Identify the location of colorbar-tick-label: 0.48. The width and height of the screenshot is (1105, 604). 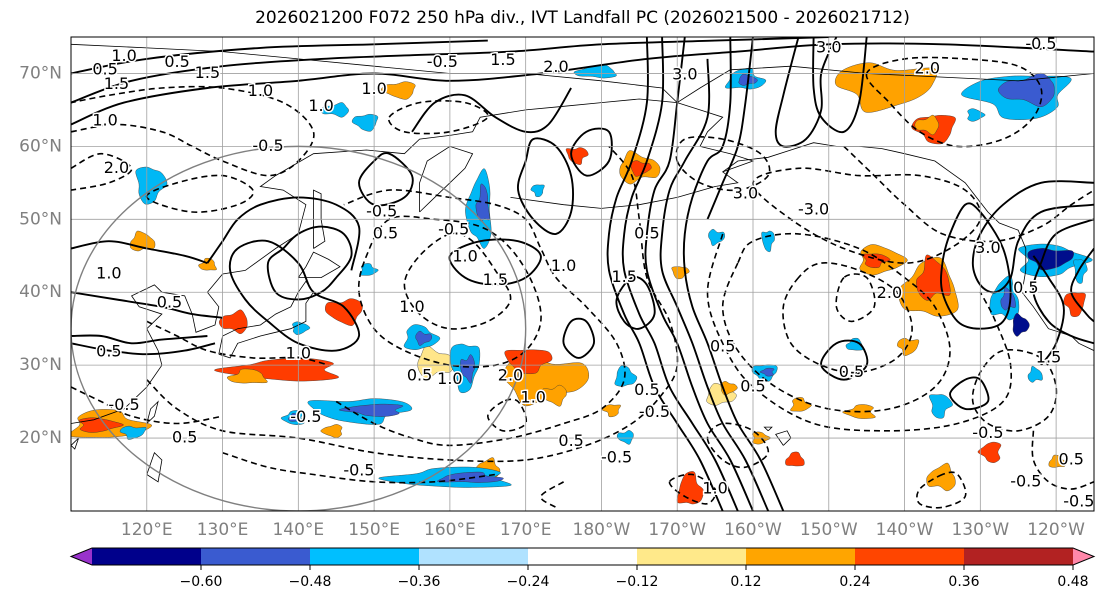
(1072, 582).